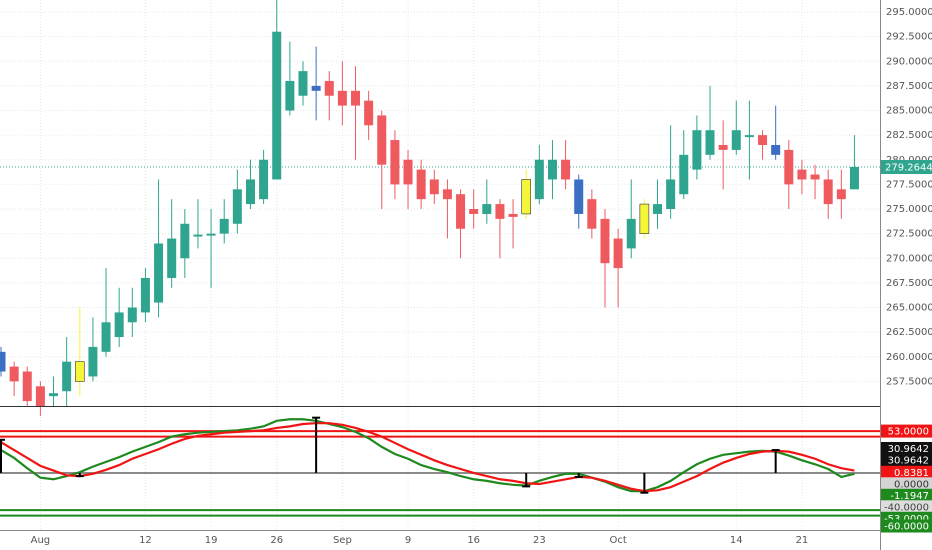  I want to click on x-tick-label: 14, so click(736, 540).